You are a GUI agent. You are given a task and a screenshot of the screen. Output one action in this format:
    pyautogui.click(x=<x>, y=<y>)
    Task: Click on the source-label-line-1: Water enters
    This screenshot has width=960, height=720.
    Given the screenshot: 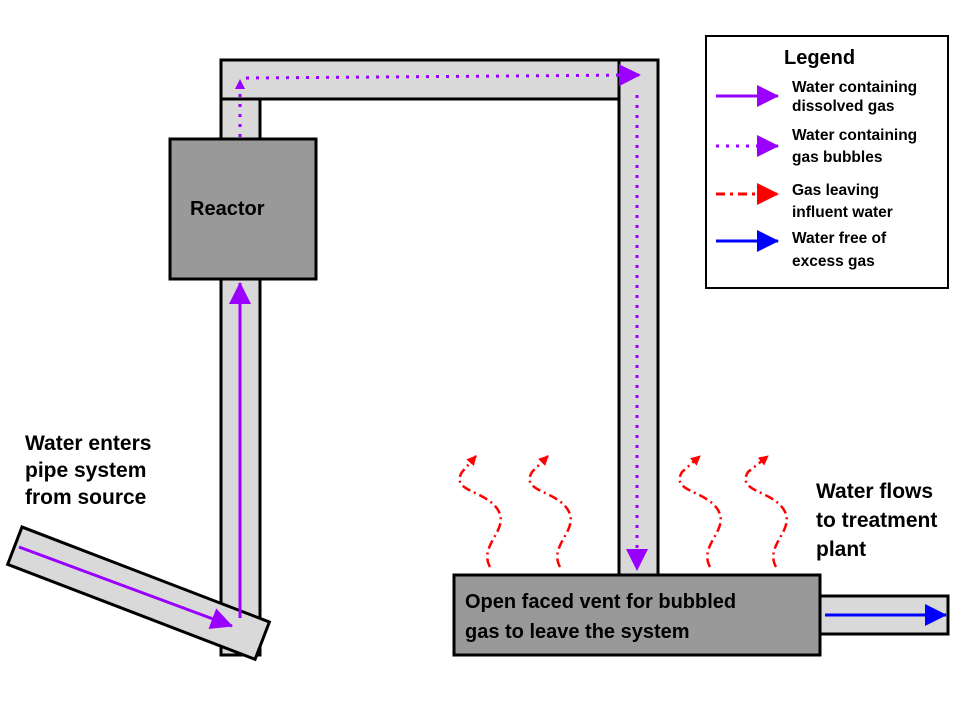 What is the action you would take?
    pyautogui.click(x=88, y=443)
    